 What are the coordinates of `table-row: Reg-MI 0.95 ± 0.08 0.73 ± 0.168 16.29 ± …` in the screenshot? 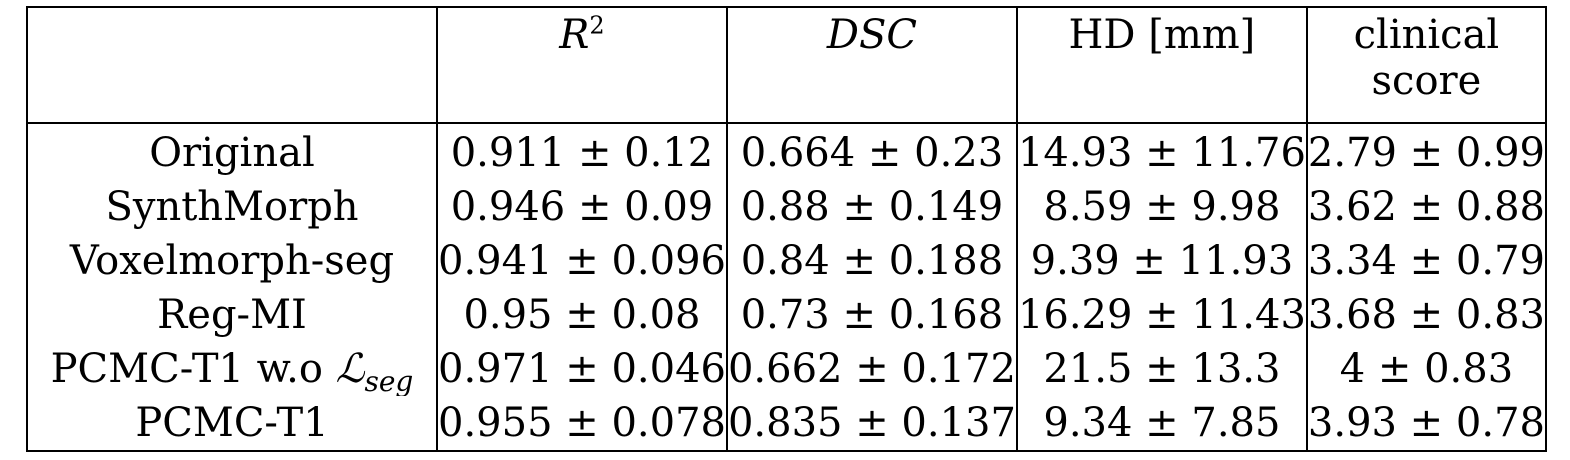 It's located at (786, 315).